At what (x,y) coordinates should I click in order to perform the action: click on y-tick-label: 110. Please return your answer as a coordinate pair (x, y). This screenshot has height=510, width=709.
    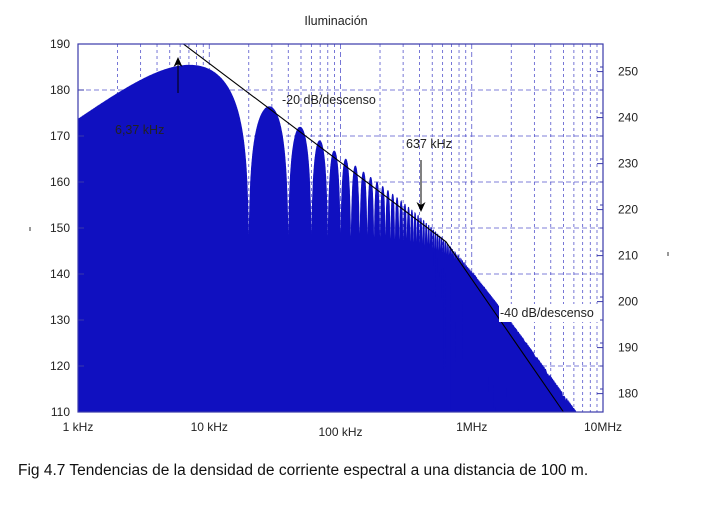
    Looking at the image, I should click on (60, 412).